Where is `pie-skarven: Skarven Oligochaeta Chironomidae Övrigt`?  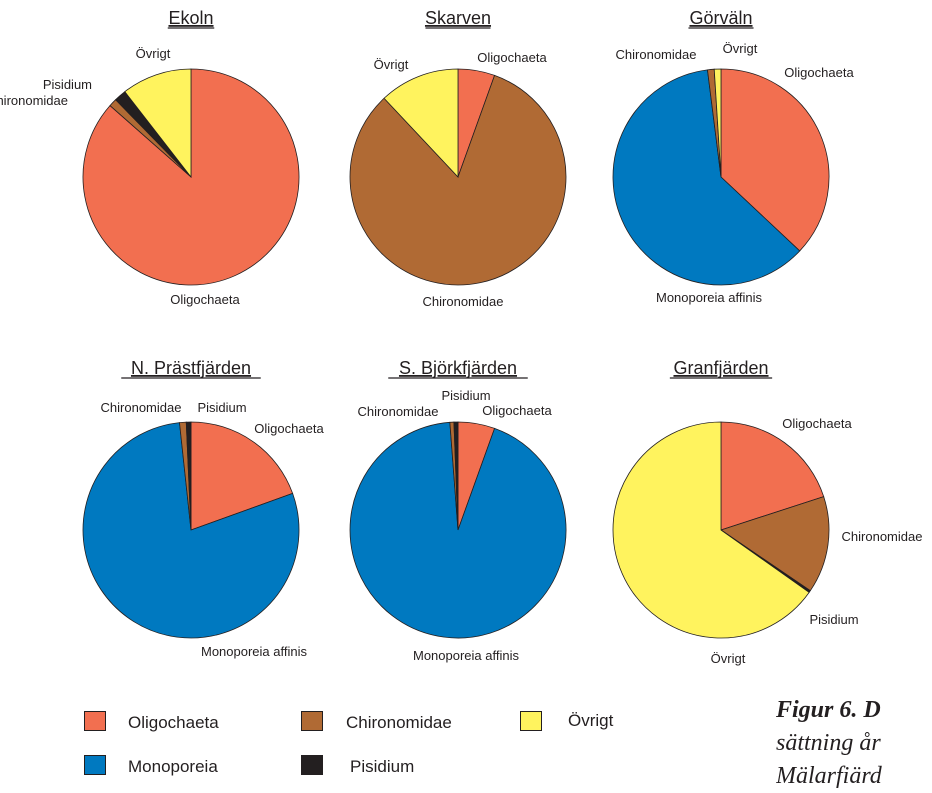
pie-skarven: Skarven Oligochaeta Chironomidae Övrigt is located at coordinates (458, 158).